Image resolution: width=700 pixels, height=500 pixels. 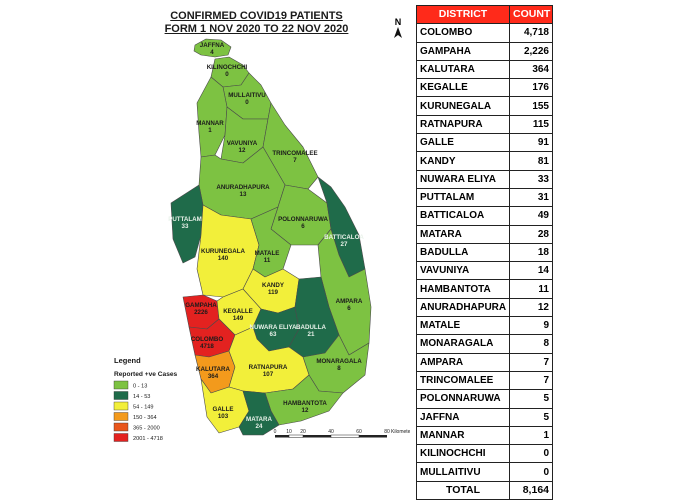 I want to click on table-row: ANURADHAPURA 12, so click(x=485, y=307).